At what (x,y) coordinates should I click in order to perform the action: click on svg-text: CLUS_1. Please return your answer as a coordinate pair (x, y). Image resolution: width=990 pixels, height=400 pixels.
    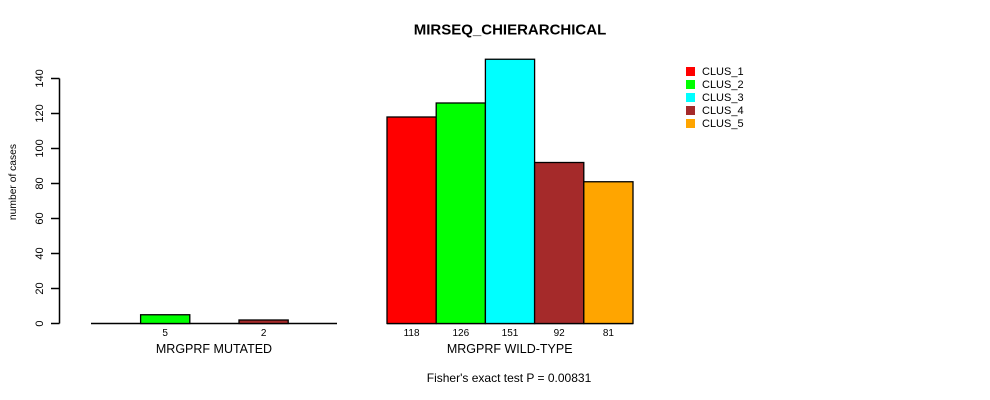
    Looking at the image, I should click on (723, 72).